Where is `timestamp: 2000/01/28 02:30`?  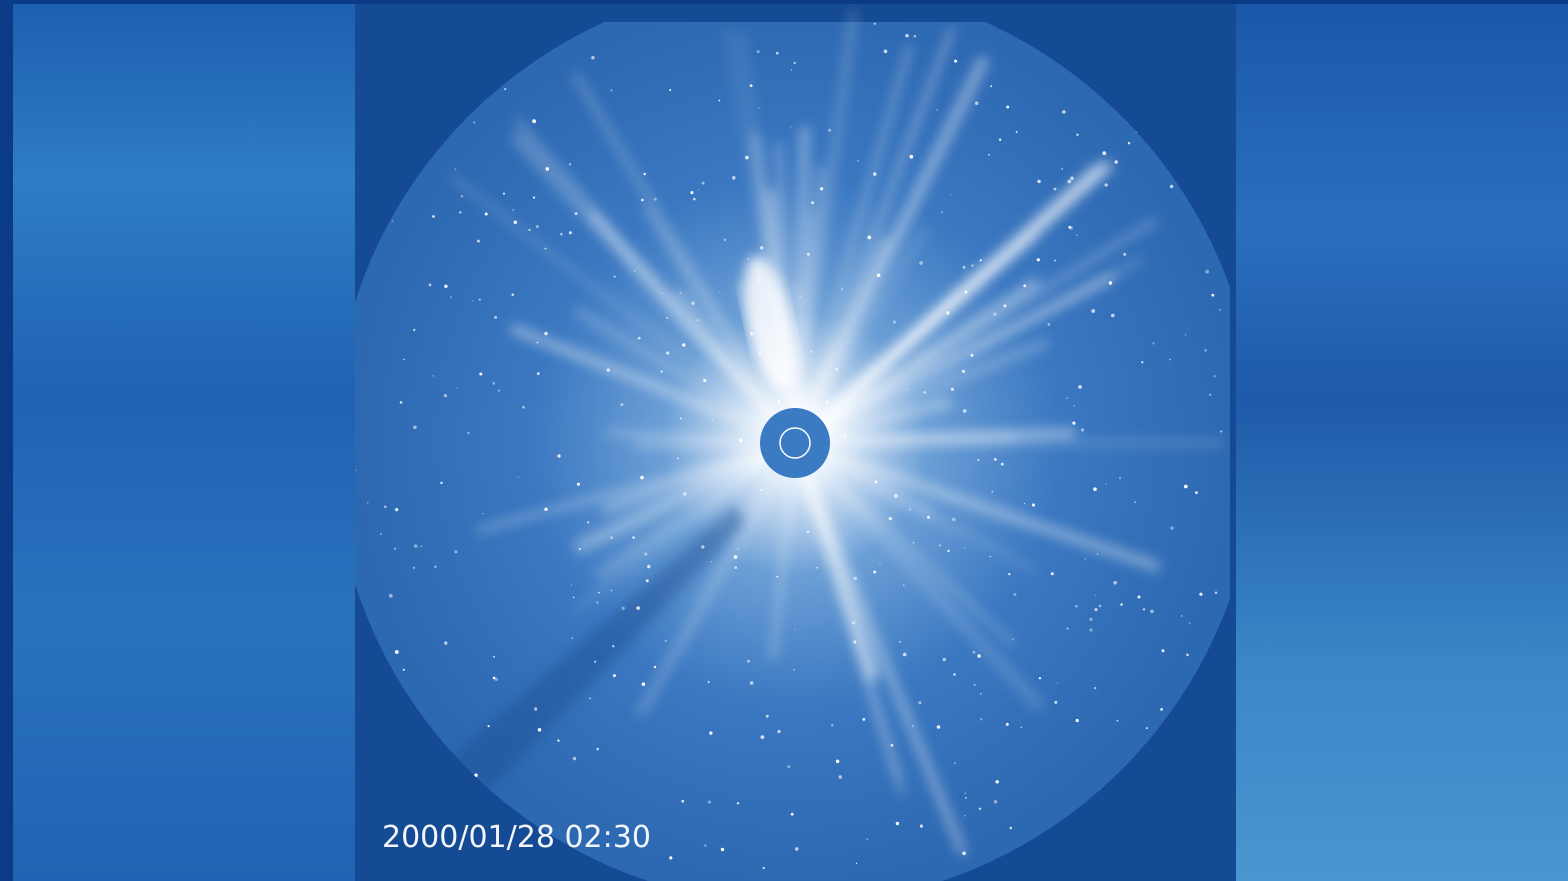
timestamp: 2000/01/28 02:30 is located at coordinates (516, 837).